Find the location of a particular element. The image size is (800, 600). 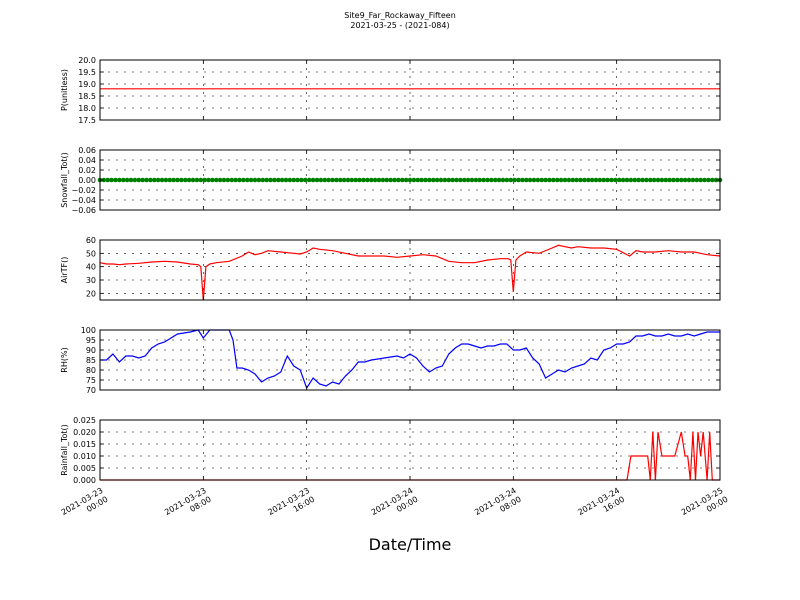

y-tick-label: 95 is located at coordinates (91, 340).